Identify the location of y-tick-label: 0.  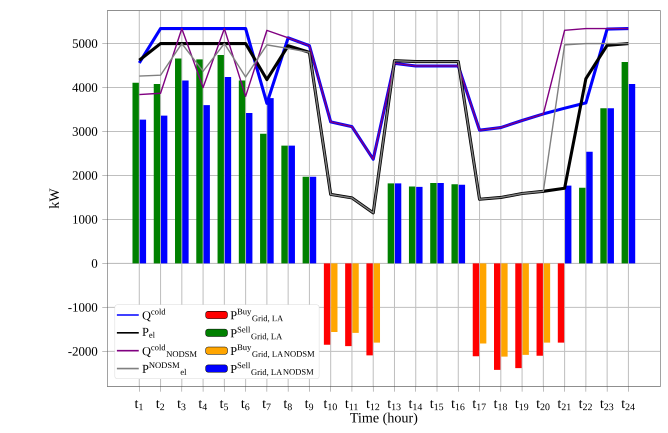
(95, 263).